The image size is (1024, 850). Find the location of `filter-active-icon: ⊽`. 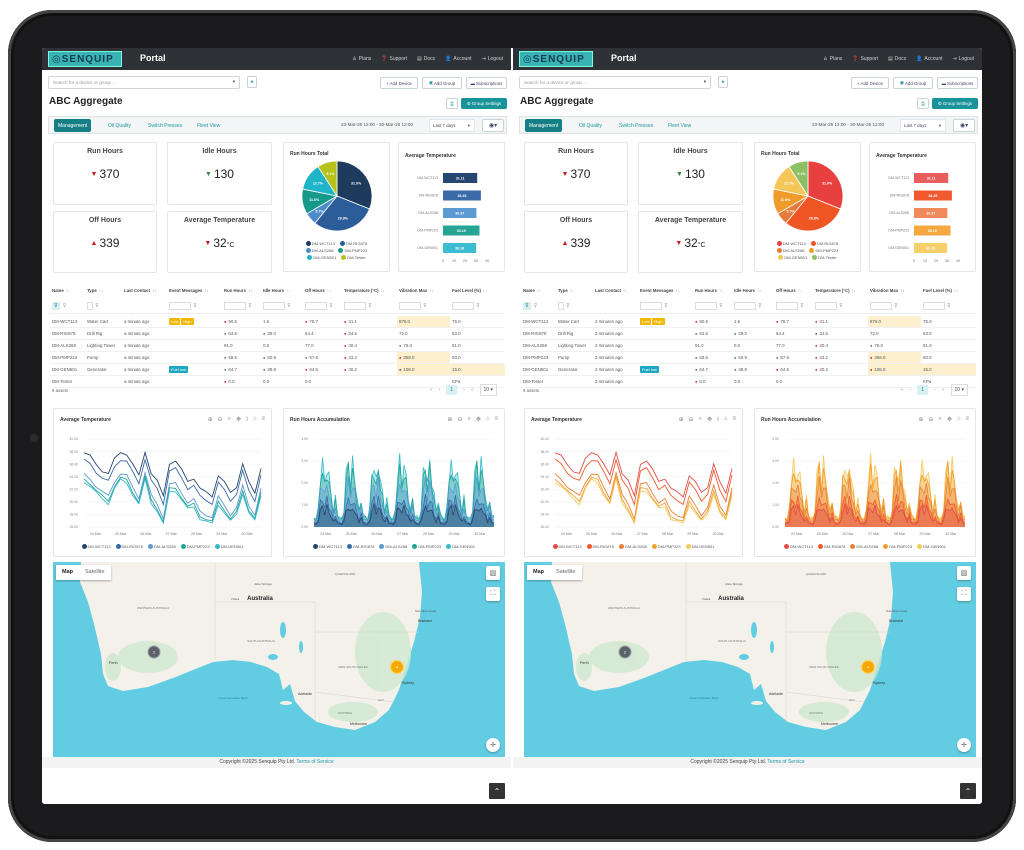

filter-active-icon: ⊽ is located at coordinates (527, 306).